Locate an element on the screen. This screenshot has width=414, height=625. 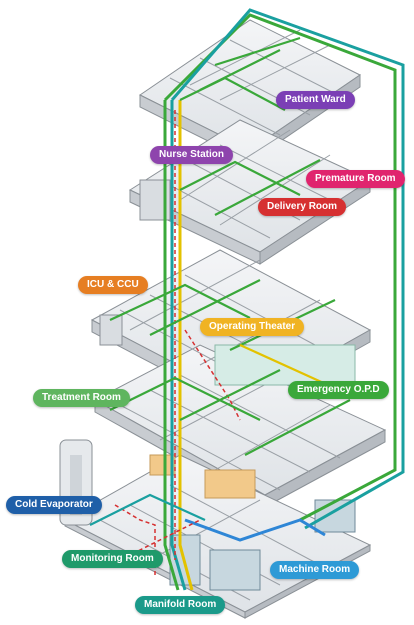
label-emergency-opd: Emergency O.P.D is located at coordinates (338, 390).